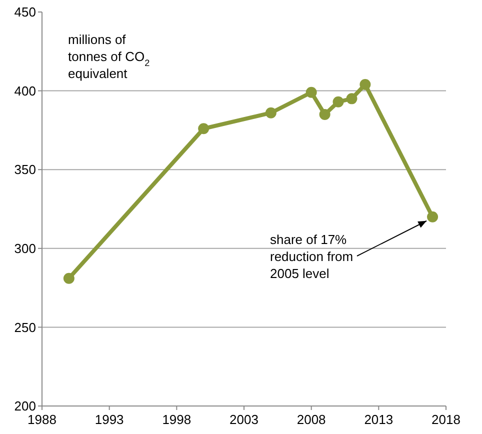  I want to click on y-tick-label: 300, so click(25, 248).